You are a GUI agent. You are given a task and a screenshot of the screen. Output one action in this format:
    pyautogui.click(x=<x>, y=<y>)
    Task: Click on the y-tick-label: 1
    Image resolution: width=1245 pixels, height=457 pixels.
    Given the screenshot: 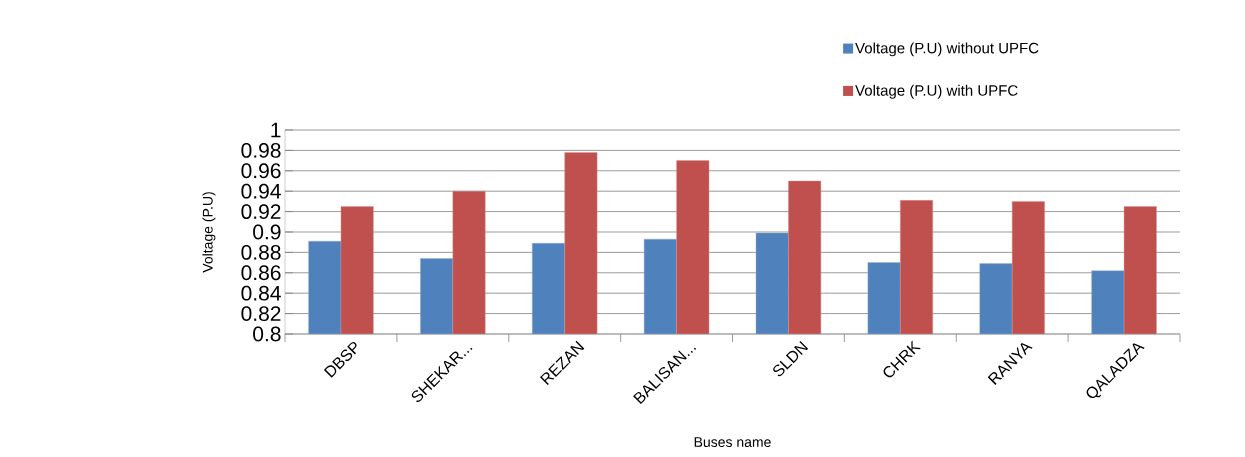 What is the action you would take?
    pyautogui.click(x=276, y=130)
    